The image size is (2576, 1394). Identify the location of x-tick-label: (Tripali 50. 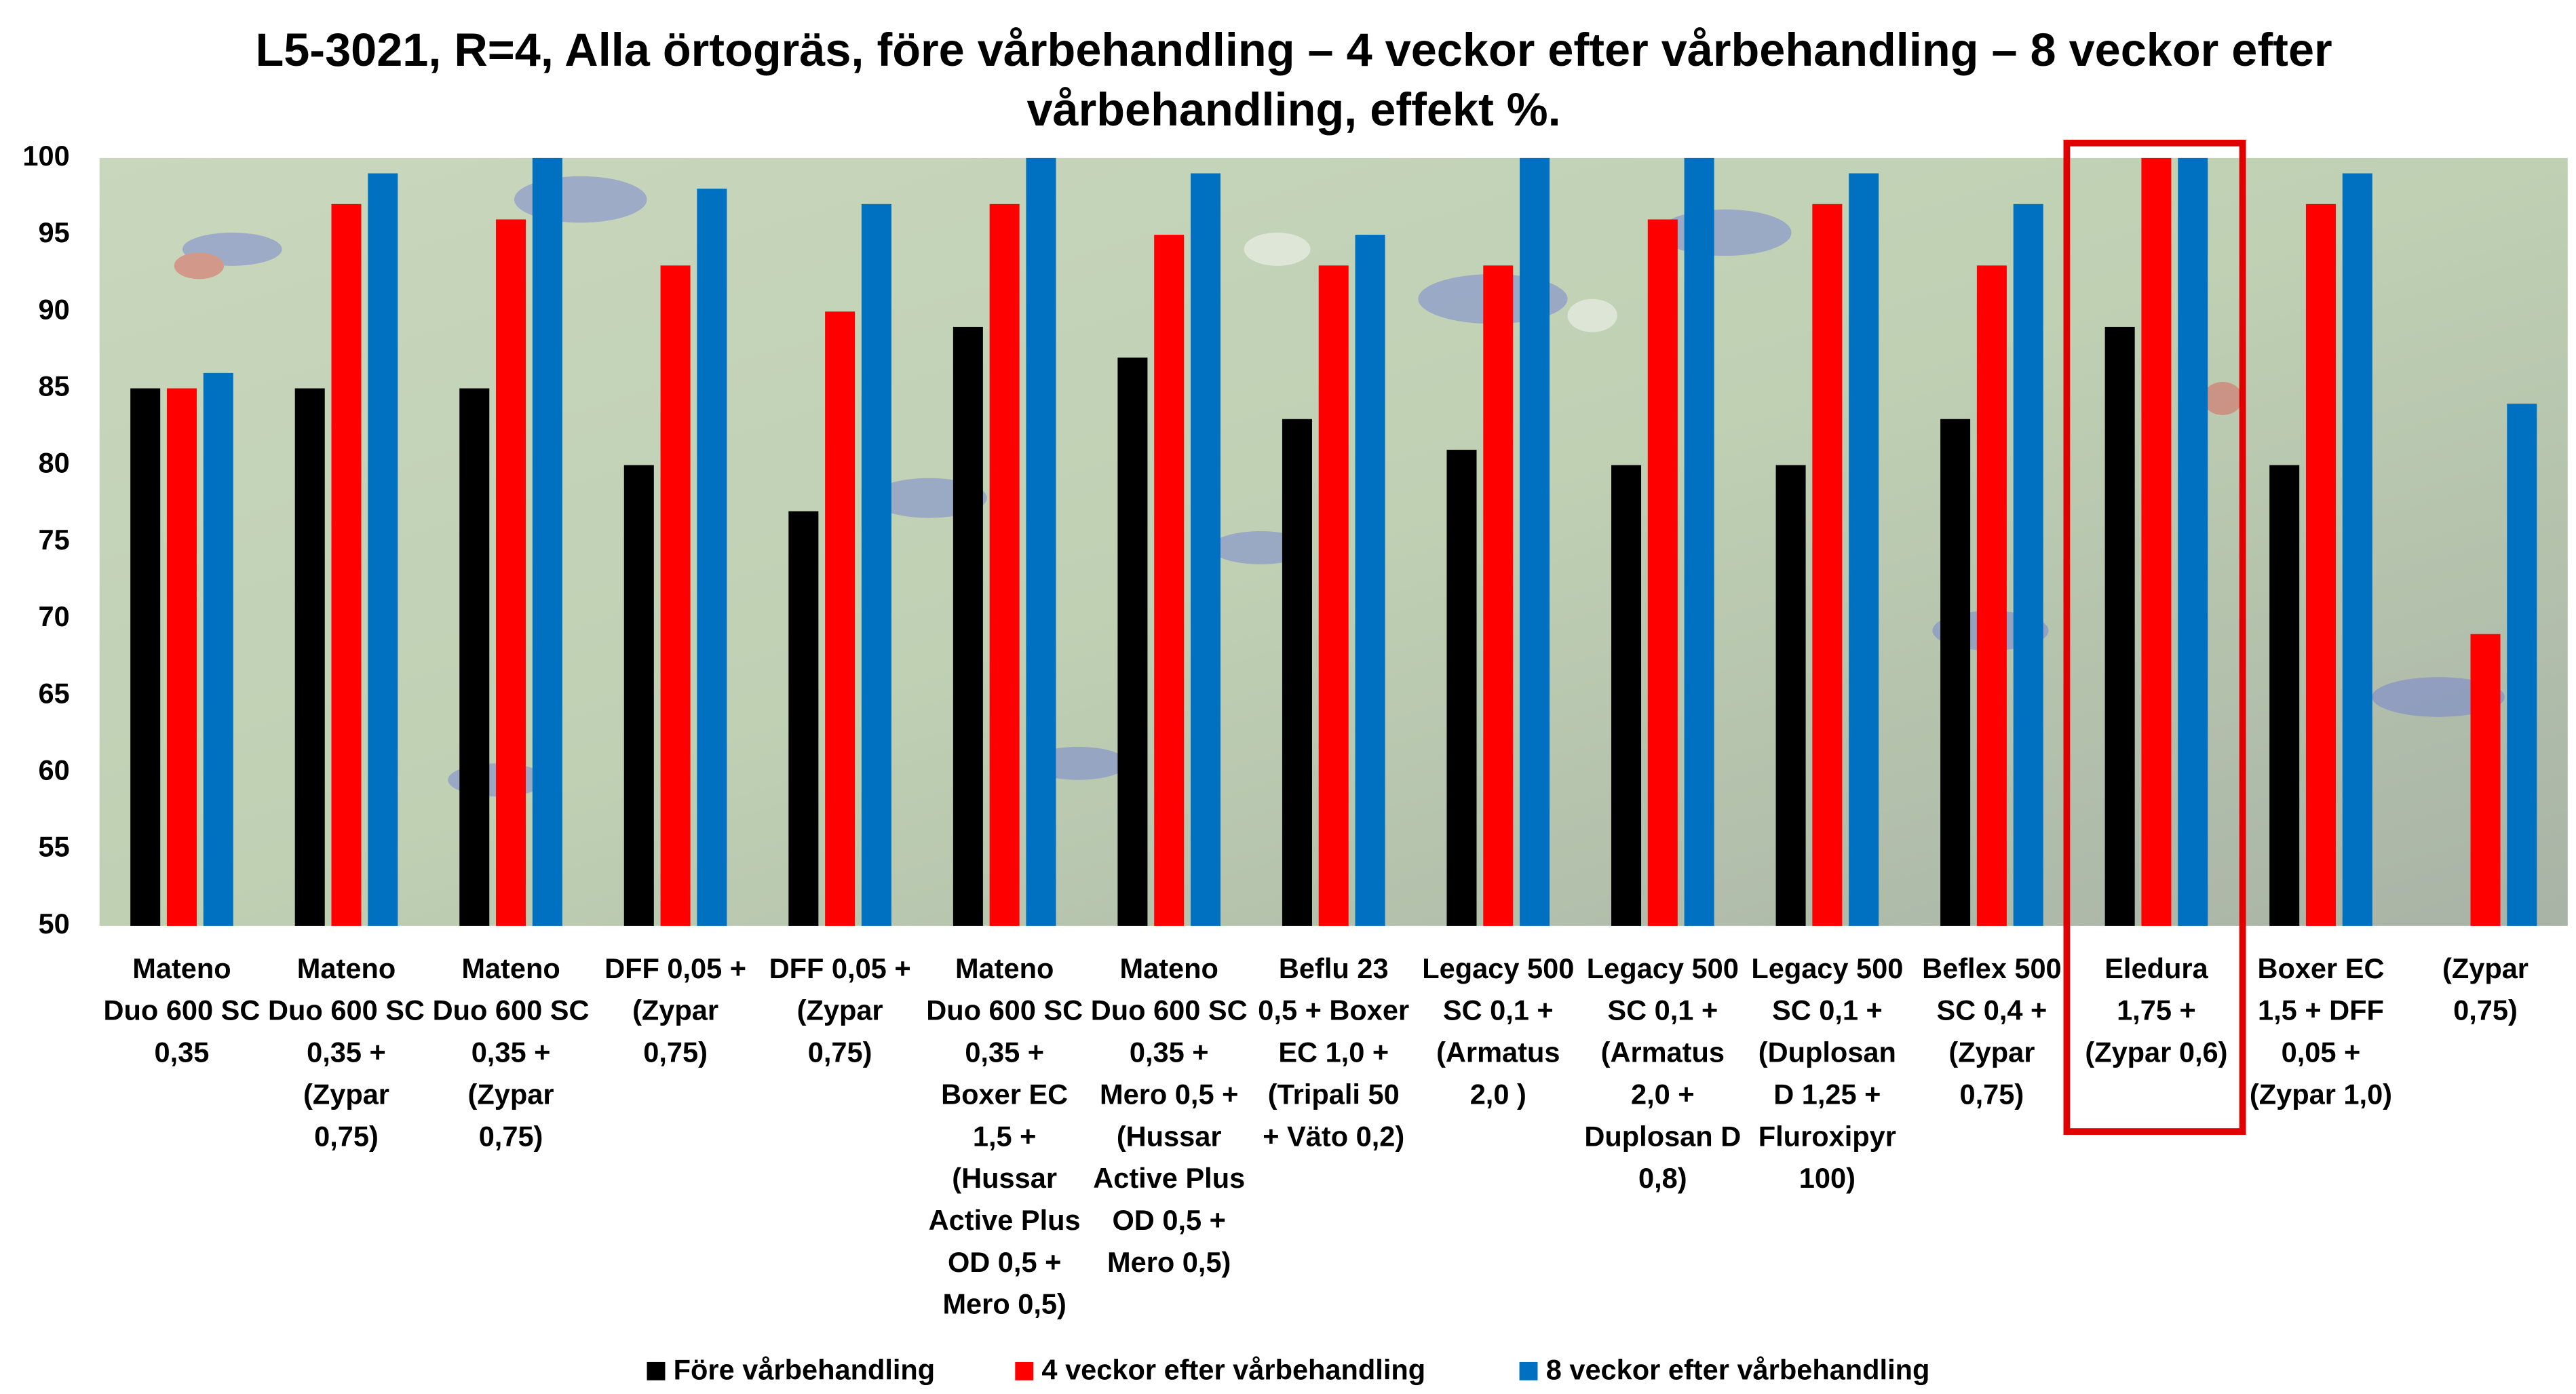
(1334, 1094).